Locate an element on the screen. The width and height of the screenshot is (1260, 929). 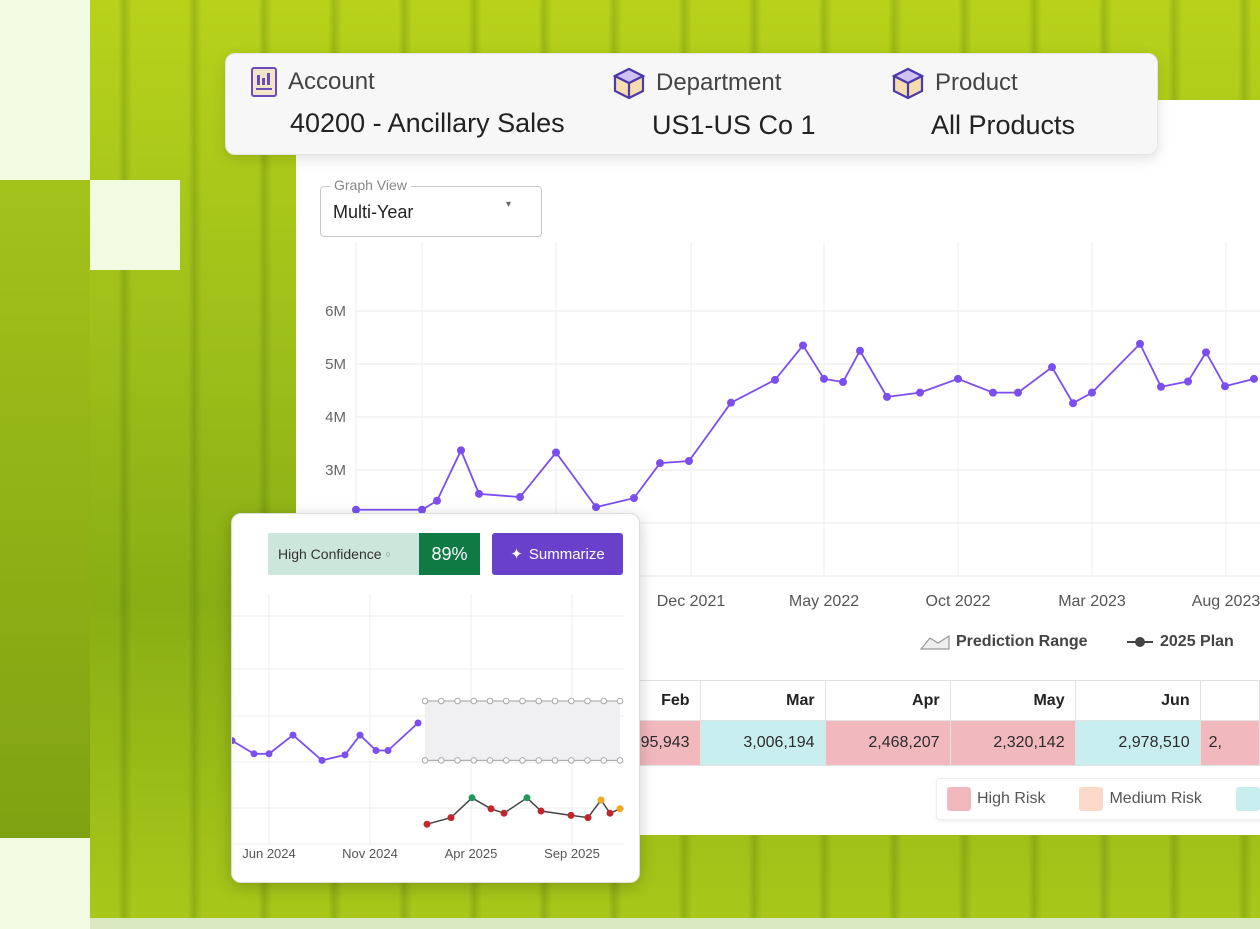
product-filter: Product All Products is located at coordinates (983, 103).